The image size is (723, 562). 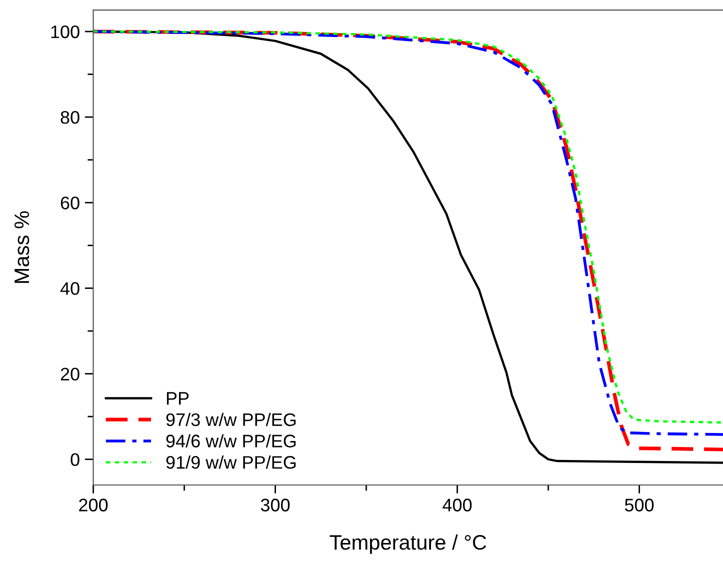 I want to click on legend-label: 94/6 w/w PP/EG, so click(x=231, y=441).